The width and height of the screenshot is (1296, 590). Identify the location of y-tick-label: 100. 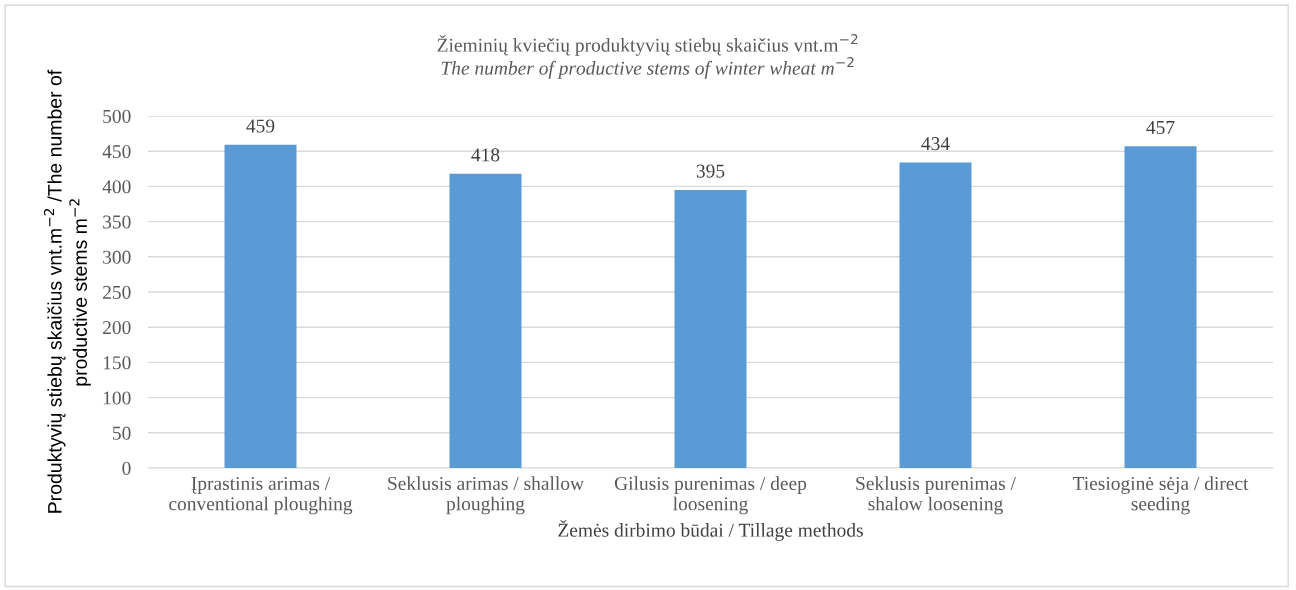
(117, 398).